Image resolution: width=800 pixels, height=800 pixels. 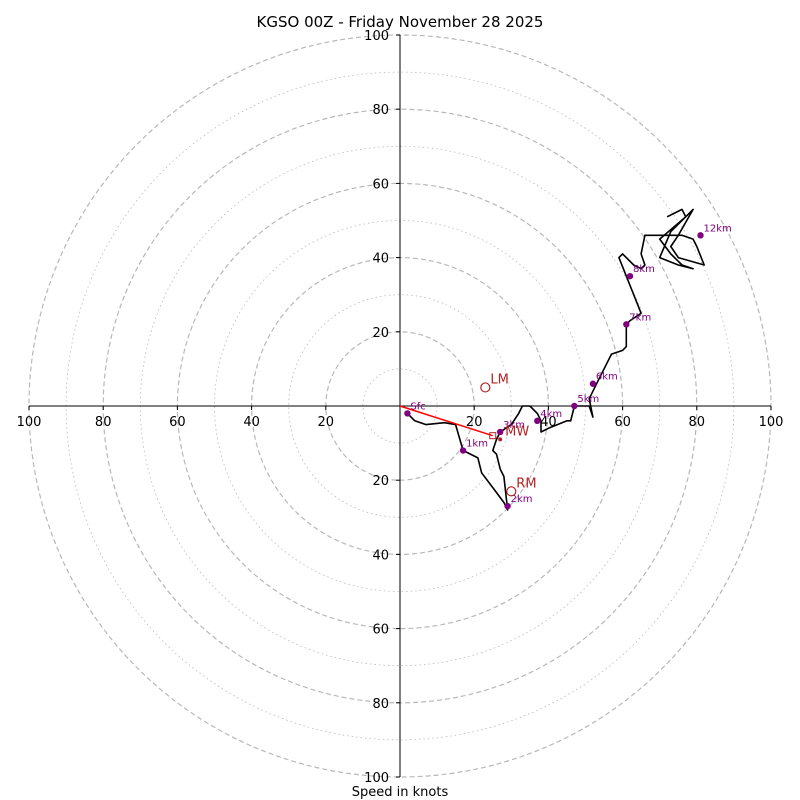 What do you see at coordinates (251, 422) in the screenshot?
I see `x-tick-label: 40` at bounding box center [251, 422].